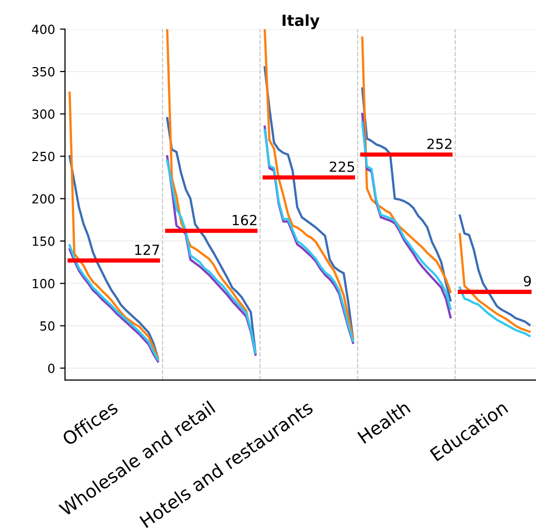 The height and width of the screenshot is (530, 536). Describe the element at coordinates (43, 114) in the screenshot. I see `y-tick-label: 300` at that location.